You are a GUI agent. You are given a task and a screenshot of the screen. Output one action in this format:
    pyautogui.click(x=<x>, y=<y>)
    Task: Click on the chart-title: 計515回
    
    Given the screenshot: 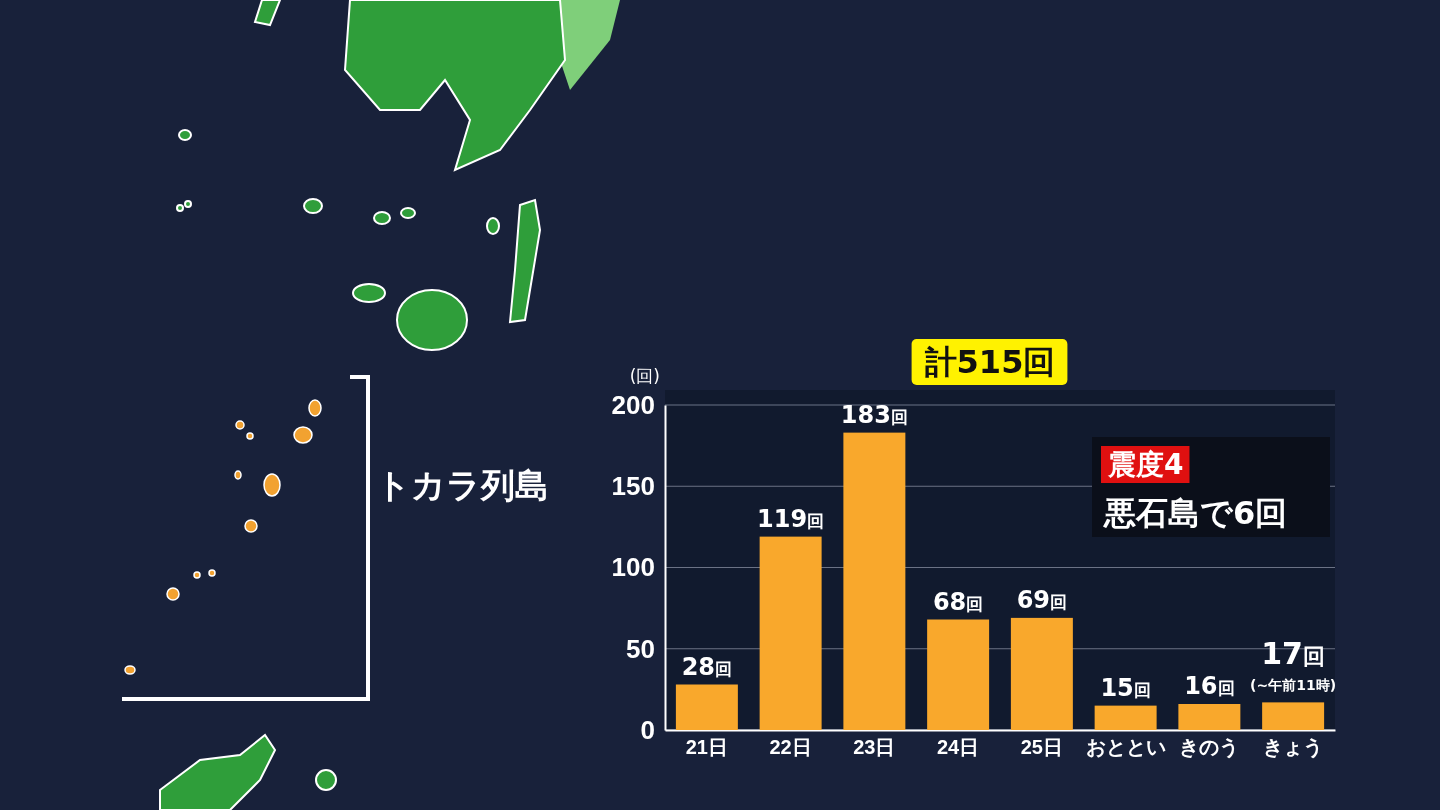 What is the action you would take?
    pyautogui.click(x=989, y=362)
    